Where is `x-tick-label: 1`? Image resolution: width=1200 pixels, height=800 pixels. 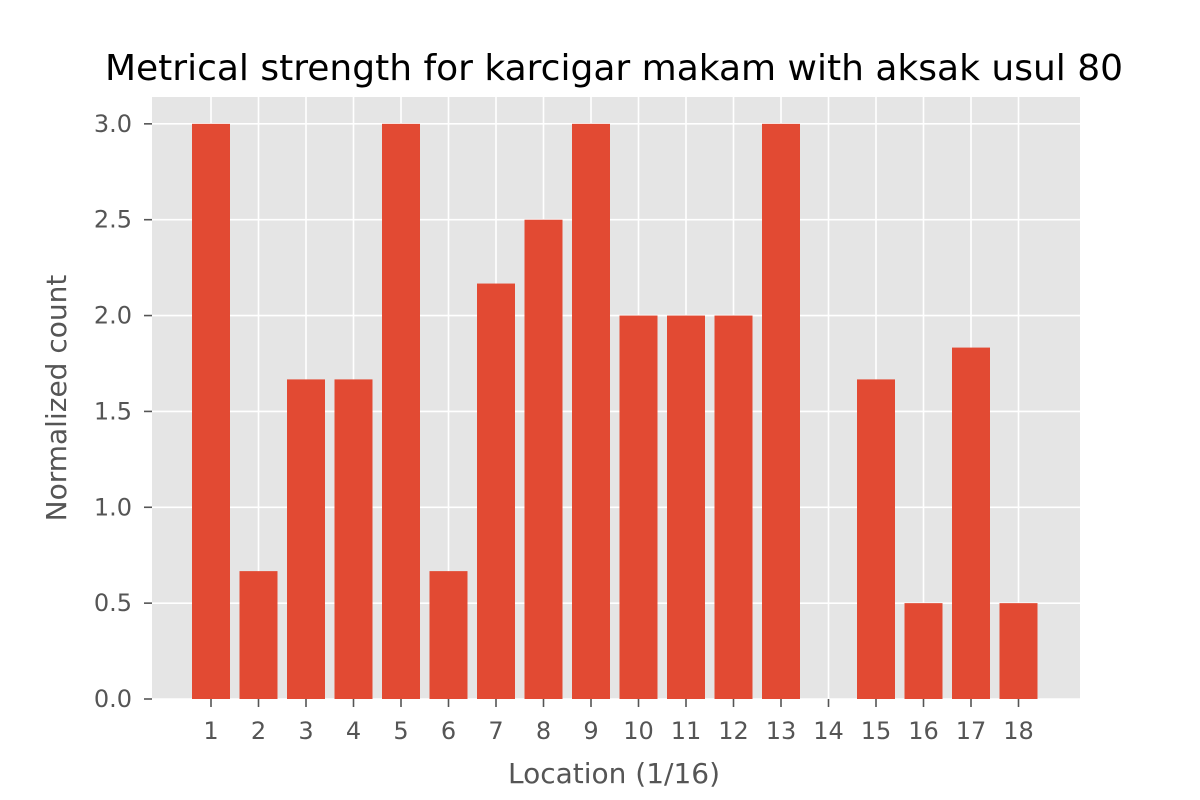
x-tick-label: 1 is located at coordinates (210, 731).